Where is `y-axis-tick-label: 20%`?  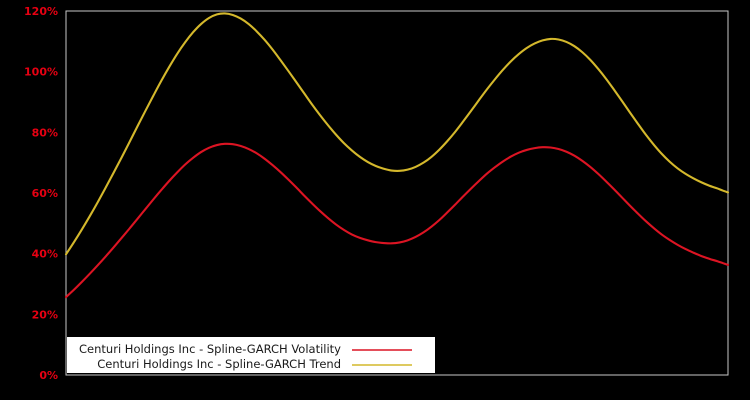
y-axis-tick-label: 20% is located at coordinates (45, 314).